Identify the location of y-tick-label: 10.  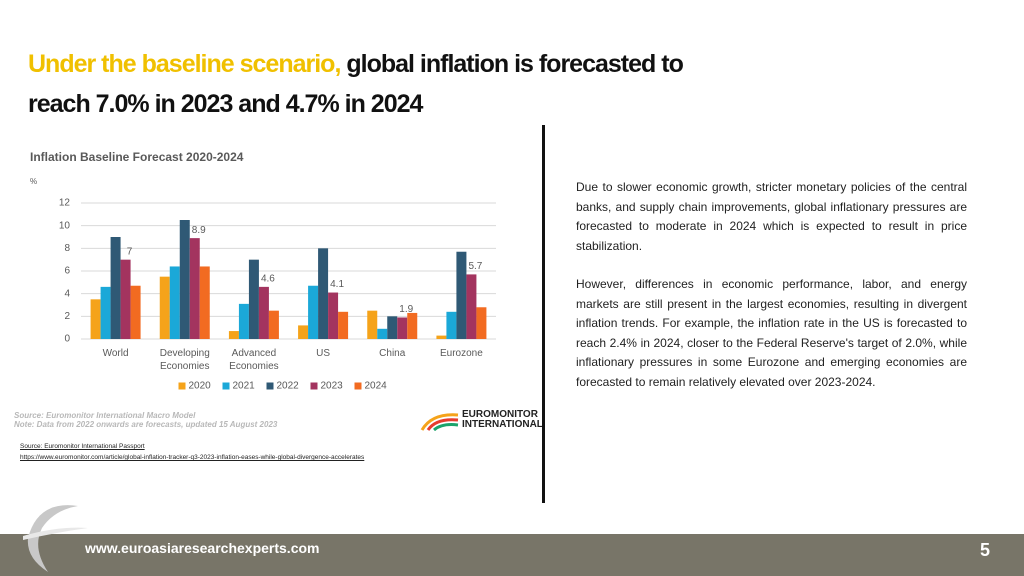
(65, 225).